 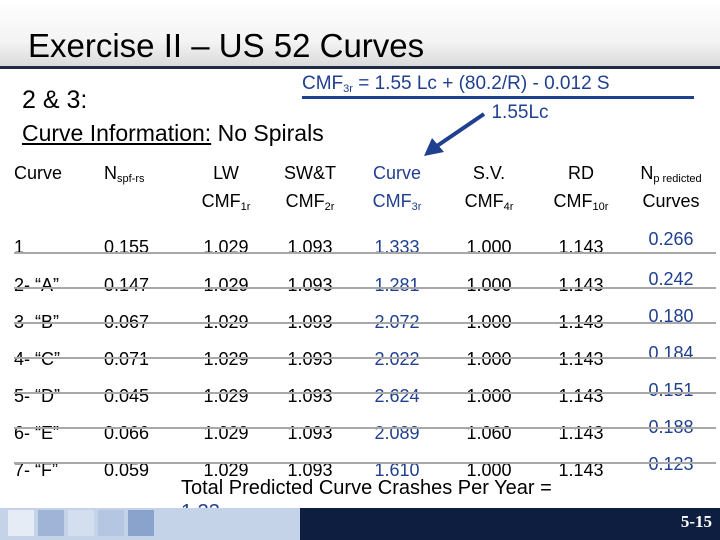 I want to click on cell-nspf: 0.155, so click(x=127, y=246).